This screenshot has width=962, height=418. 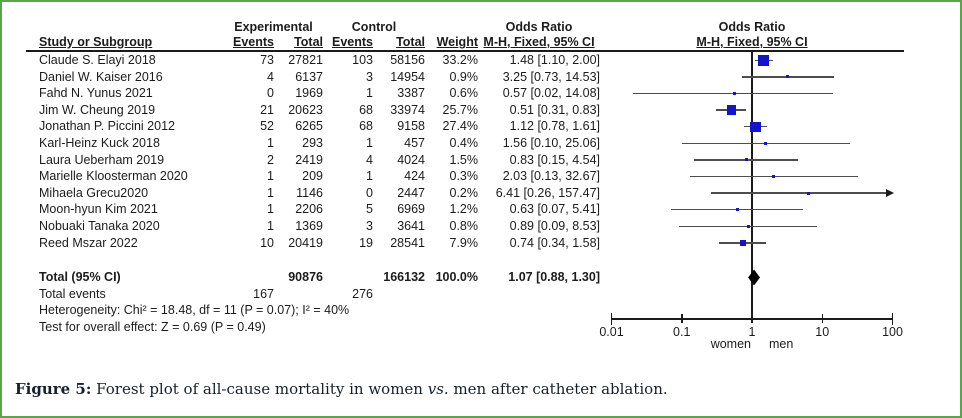 What do you see at coordinates (94, 192) in the screenshot?
I see `study-name: Mihaela Grecu2020` at bounding box center [94, 192].